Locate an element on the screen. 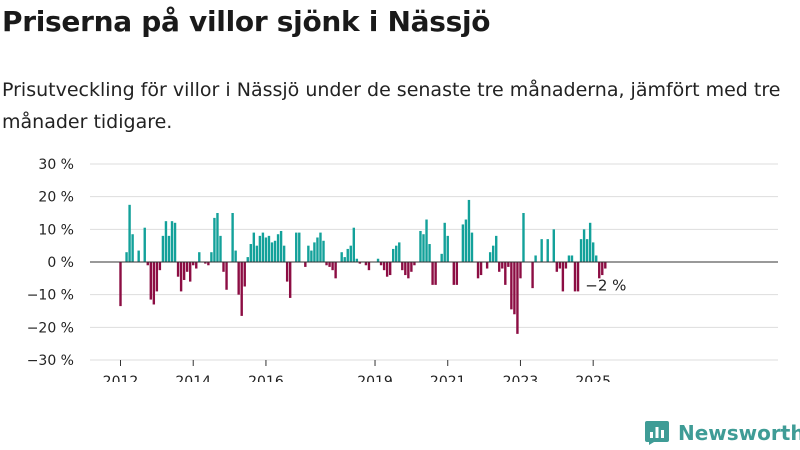 This screenshot has height=450, width=800. annotations: −2 % is located at coordinates (605, 286).